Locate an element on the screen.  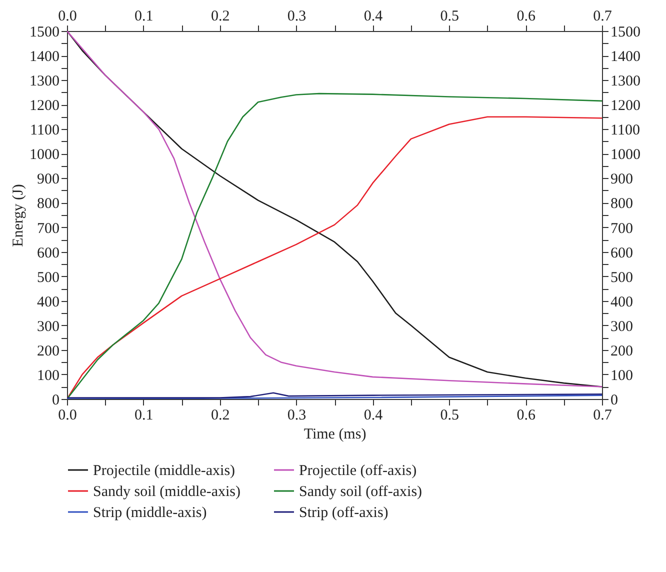
y-tick-label: 1100 is located at coordinates (45, 130).